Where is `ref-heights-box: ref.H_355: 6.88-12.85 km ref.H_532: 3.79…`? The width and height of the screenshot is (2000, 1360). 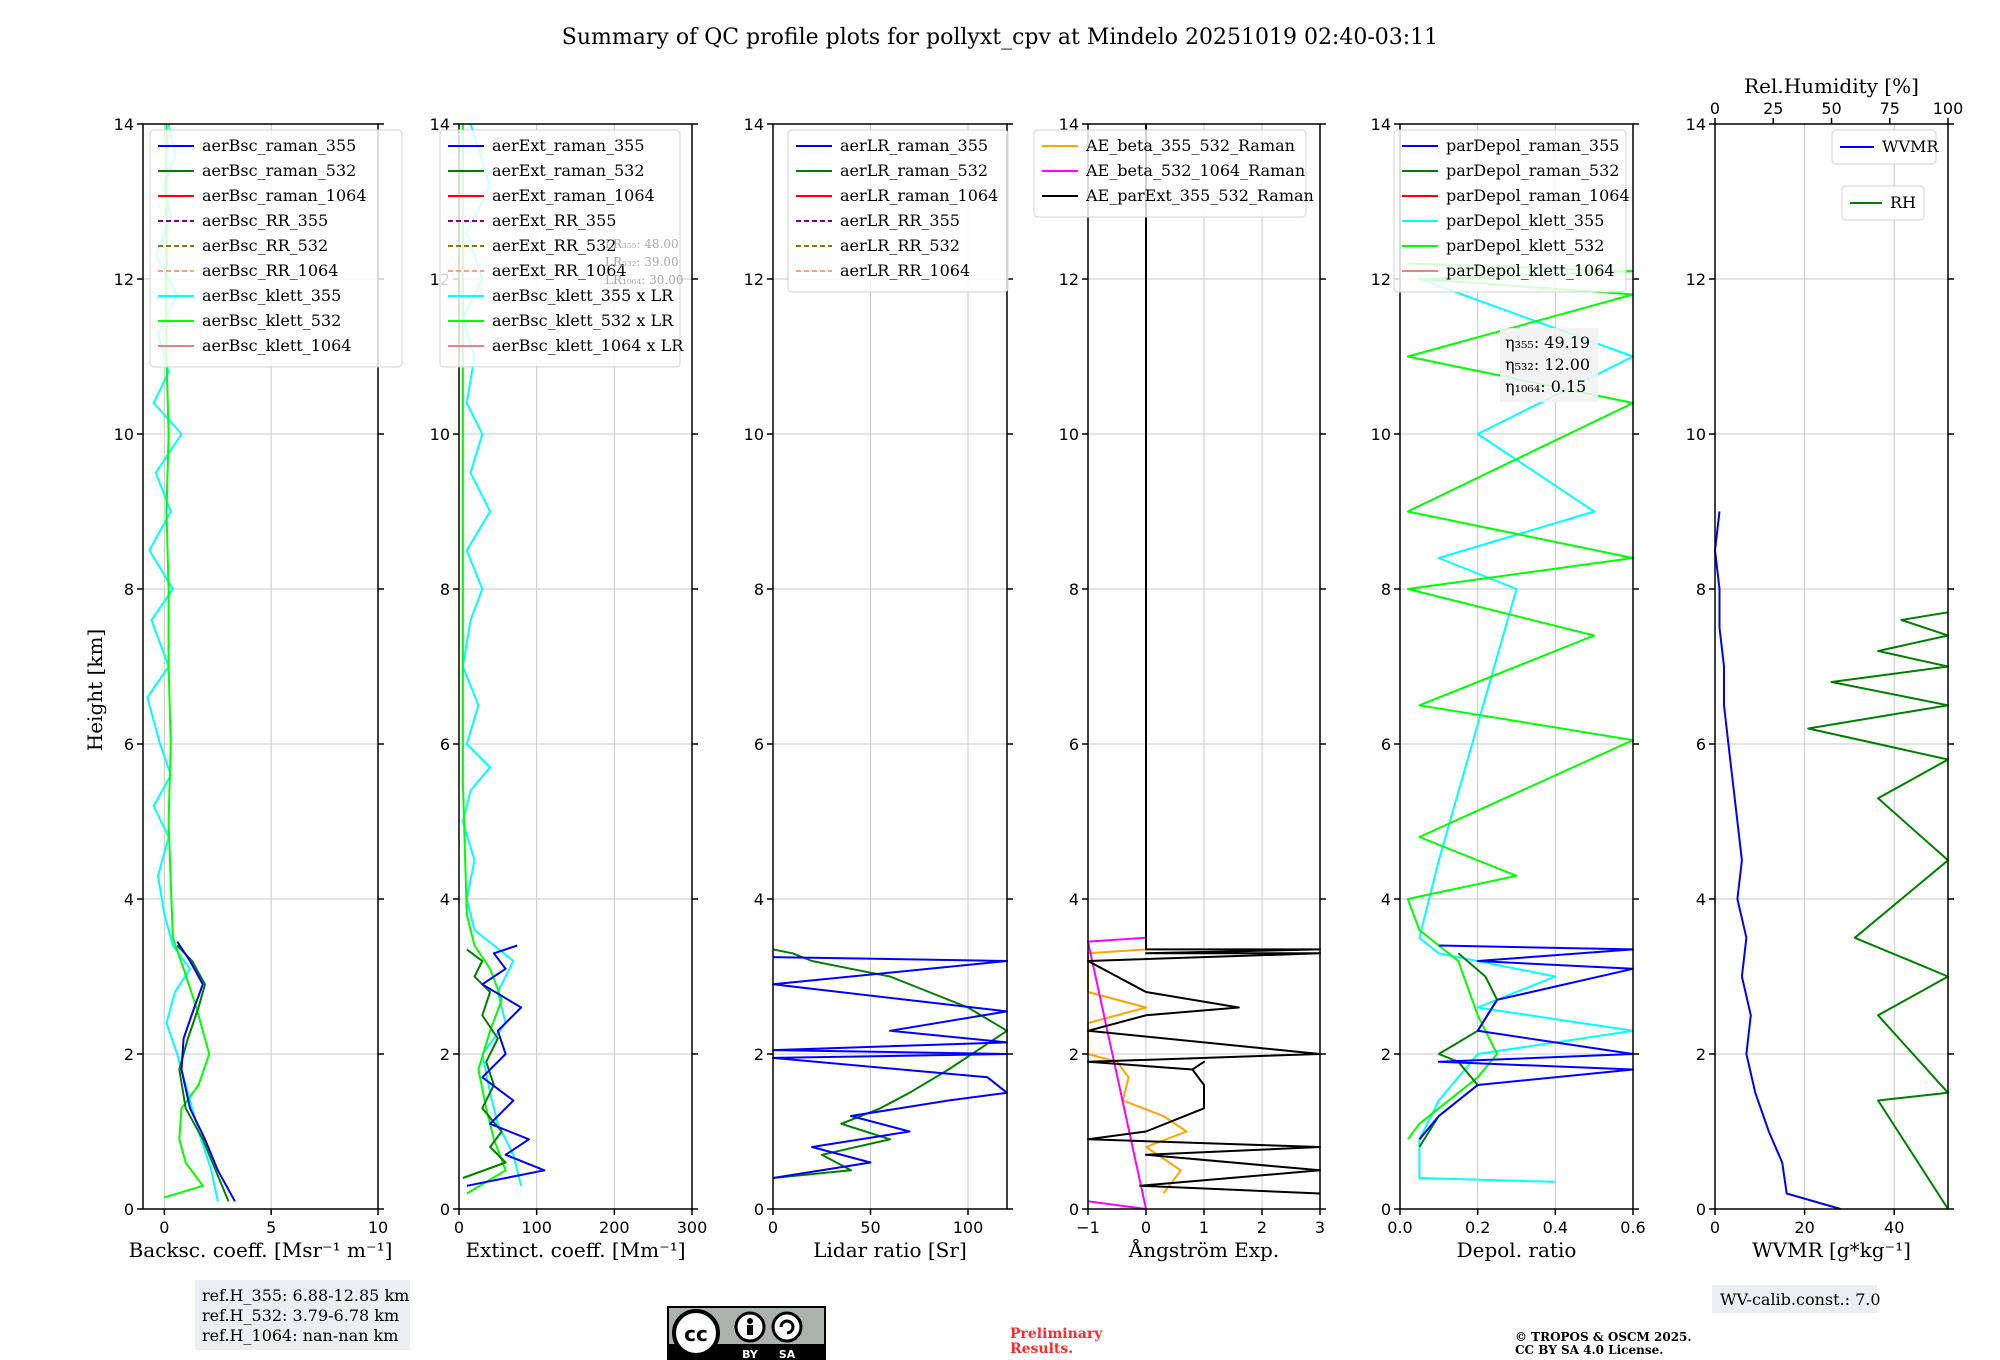 ref-heights-box: ref.H_355: 6.88-12.85 km ref.H_532: 3.79… is located at coordinates (302, 1315).